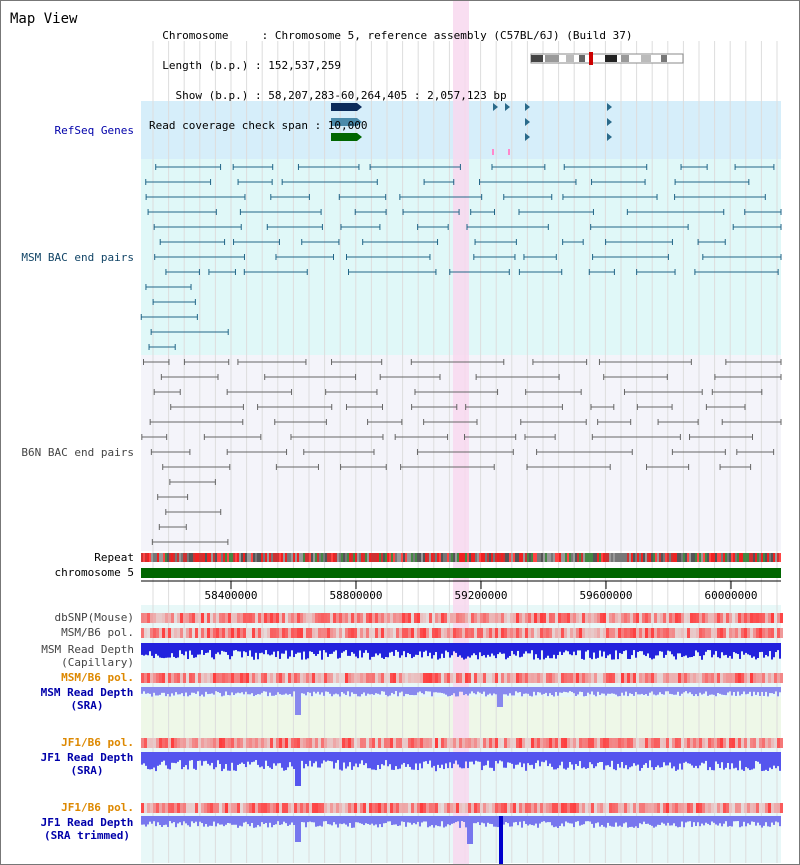  Describe the element at coordinates (97, 742) in the screenshot. I see `track-label-jf1-b6-pol: JF1/B6 pol.` at that location.